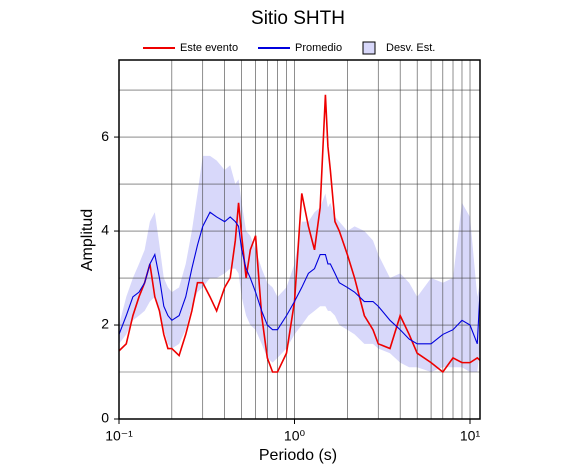 This screenshot has height=475, width=586. What do you see at coordinates (298, 455) in the screenshot?
I see `x-axis-label: Periodo (s)` at bounding box center [298, 455].